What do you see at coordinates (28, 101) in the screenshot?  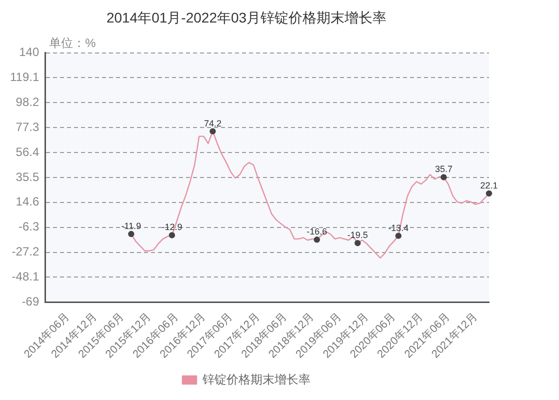 I see `y-tick-label: 98.2` at bounding box center [28, 101].